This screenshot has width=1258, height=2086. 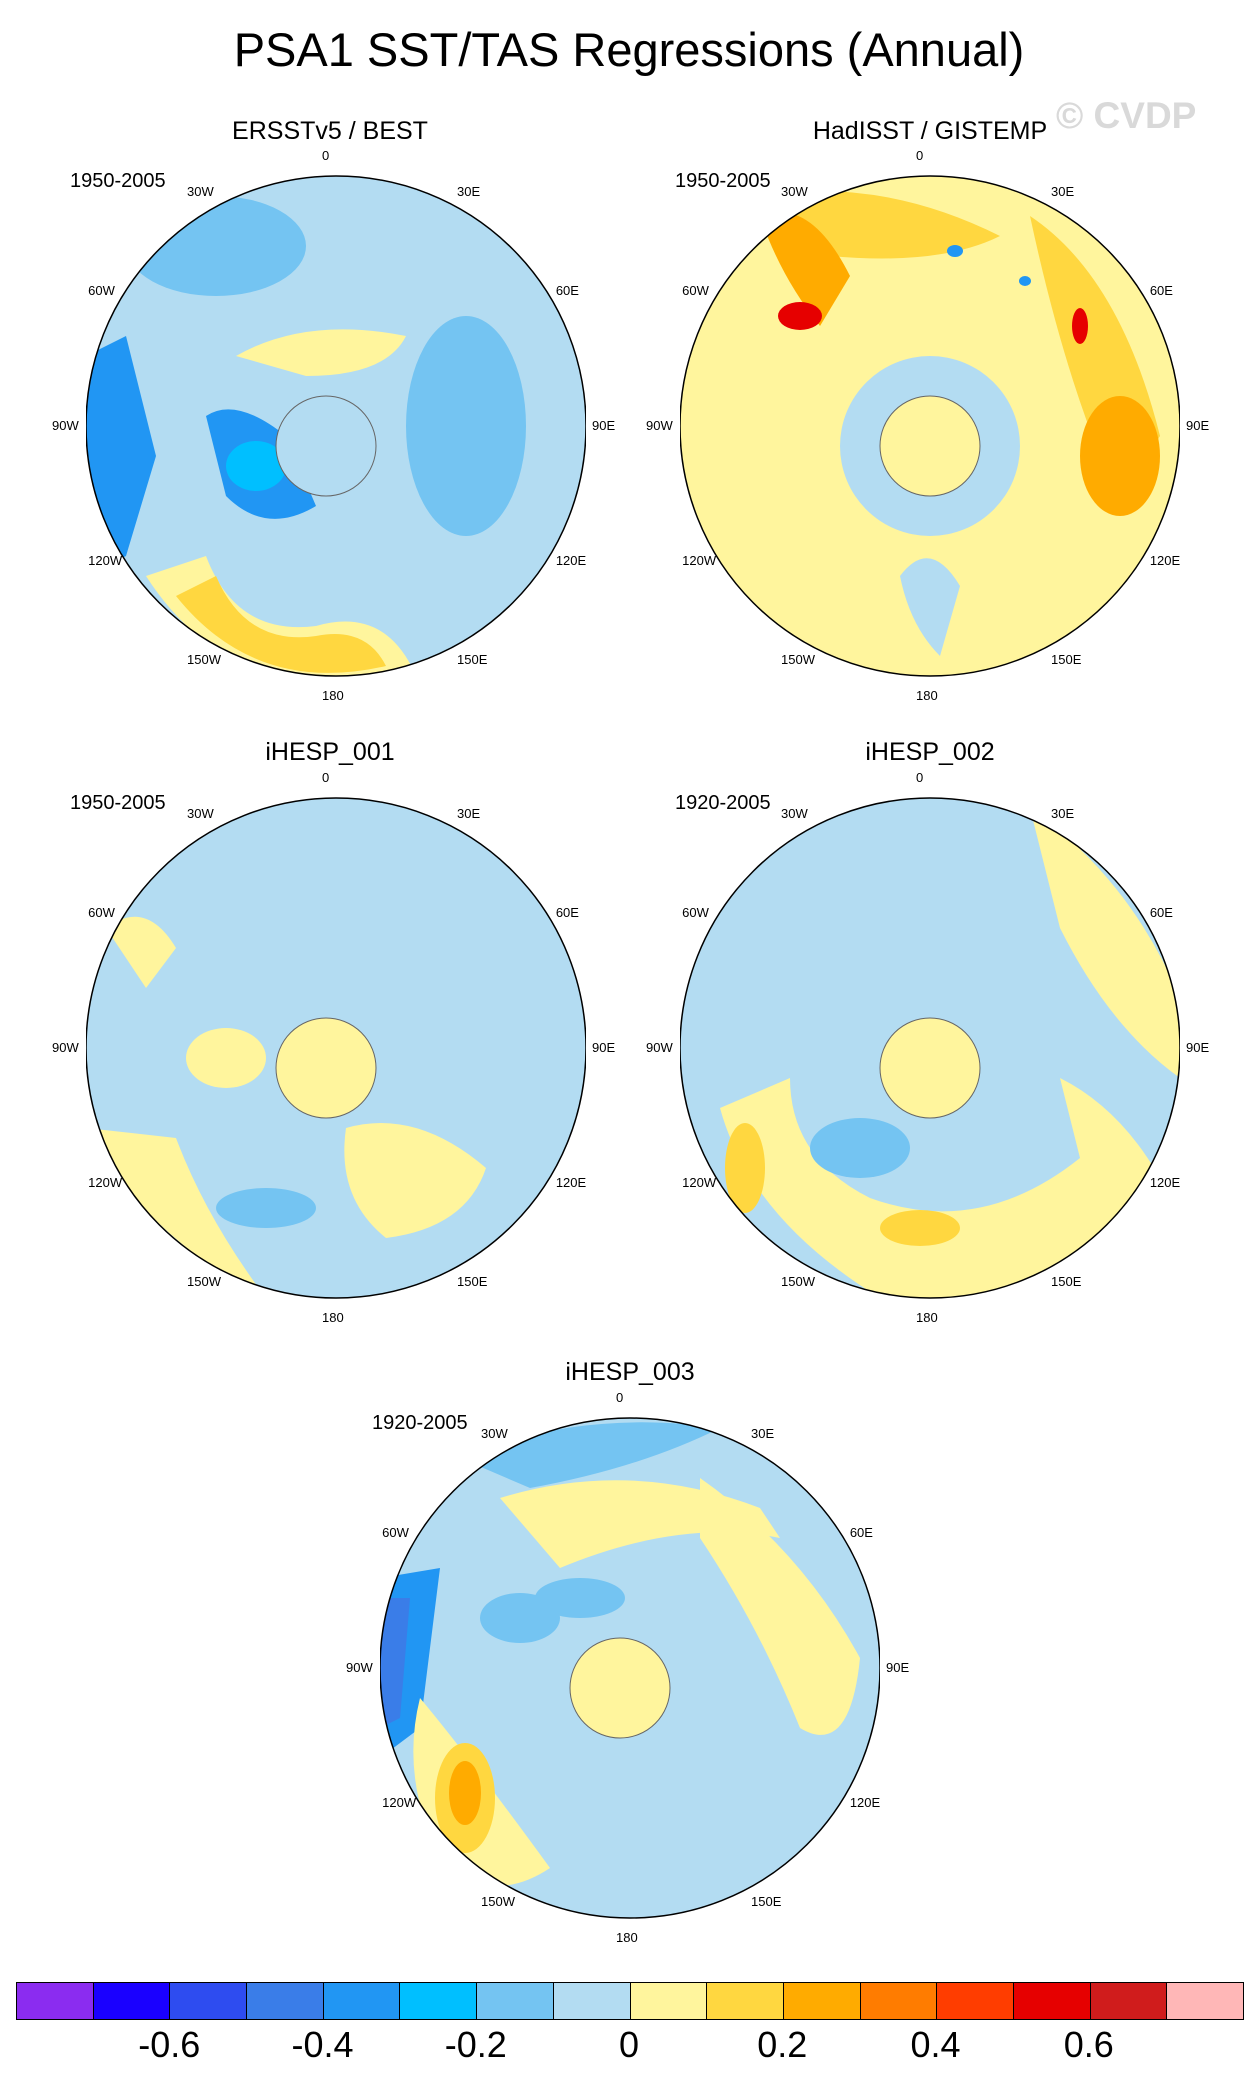 I want to click on panel-title-4: iHESP_002, so click(x=930, y=752).